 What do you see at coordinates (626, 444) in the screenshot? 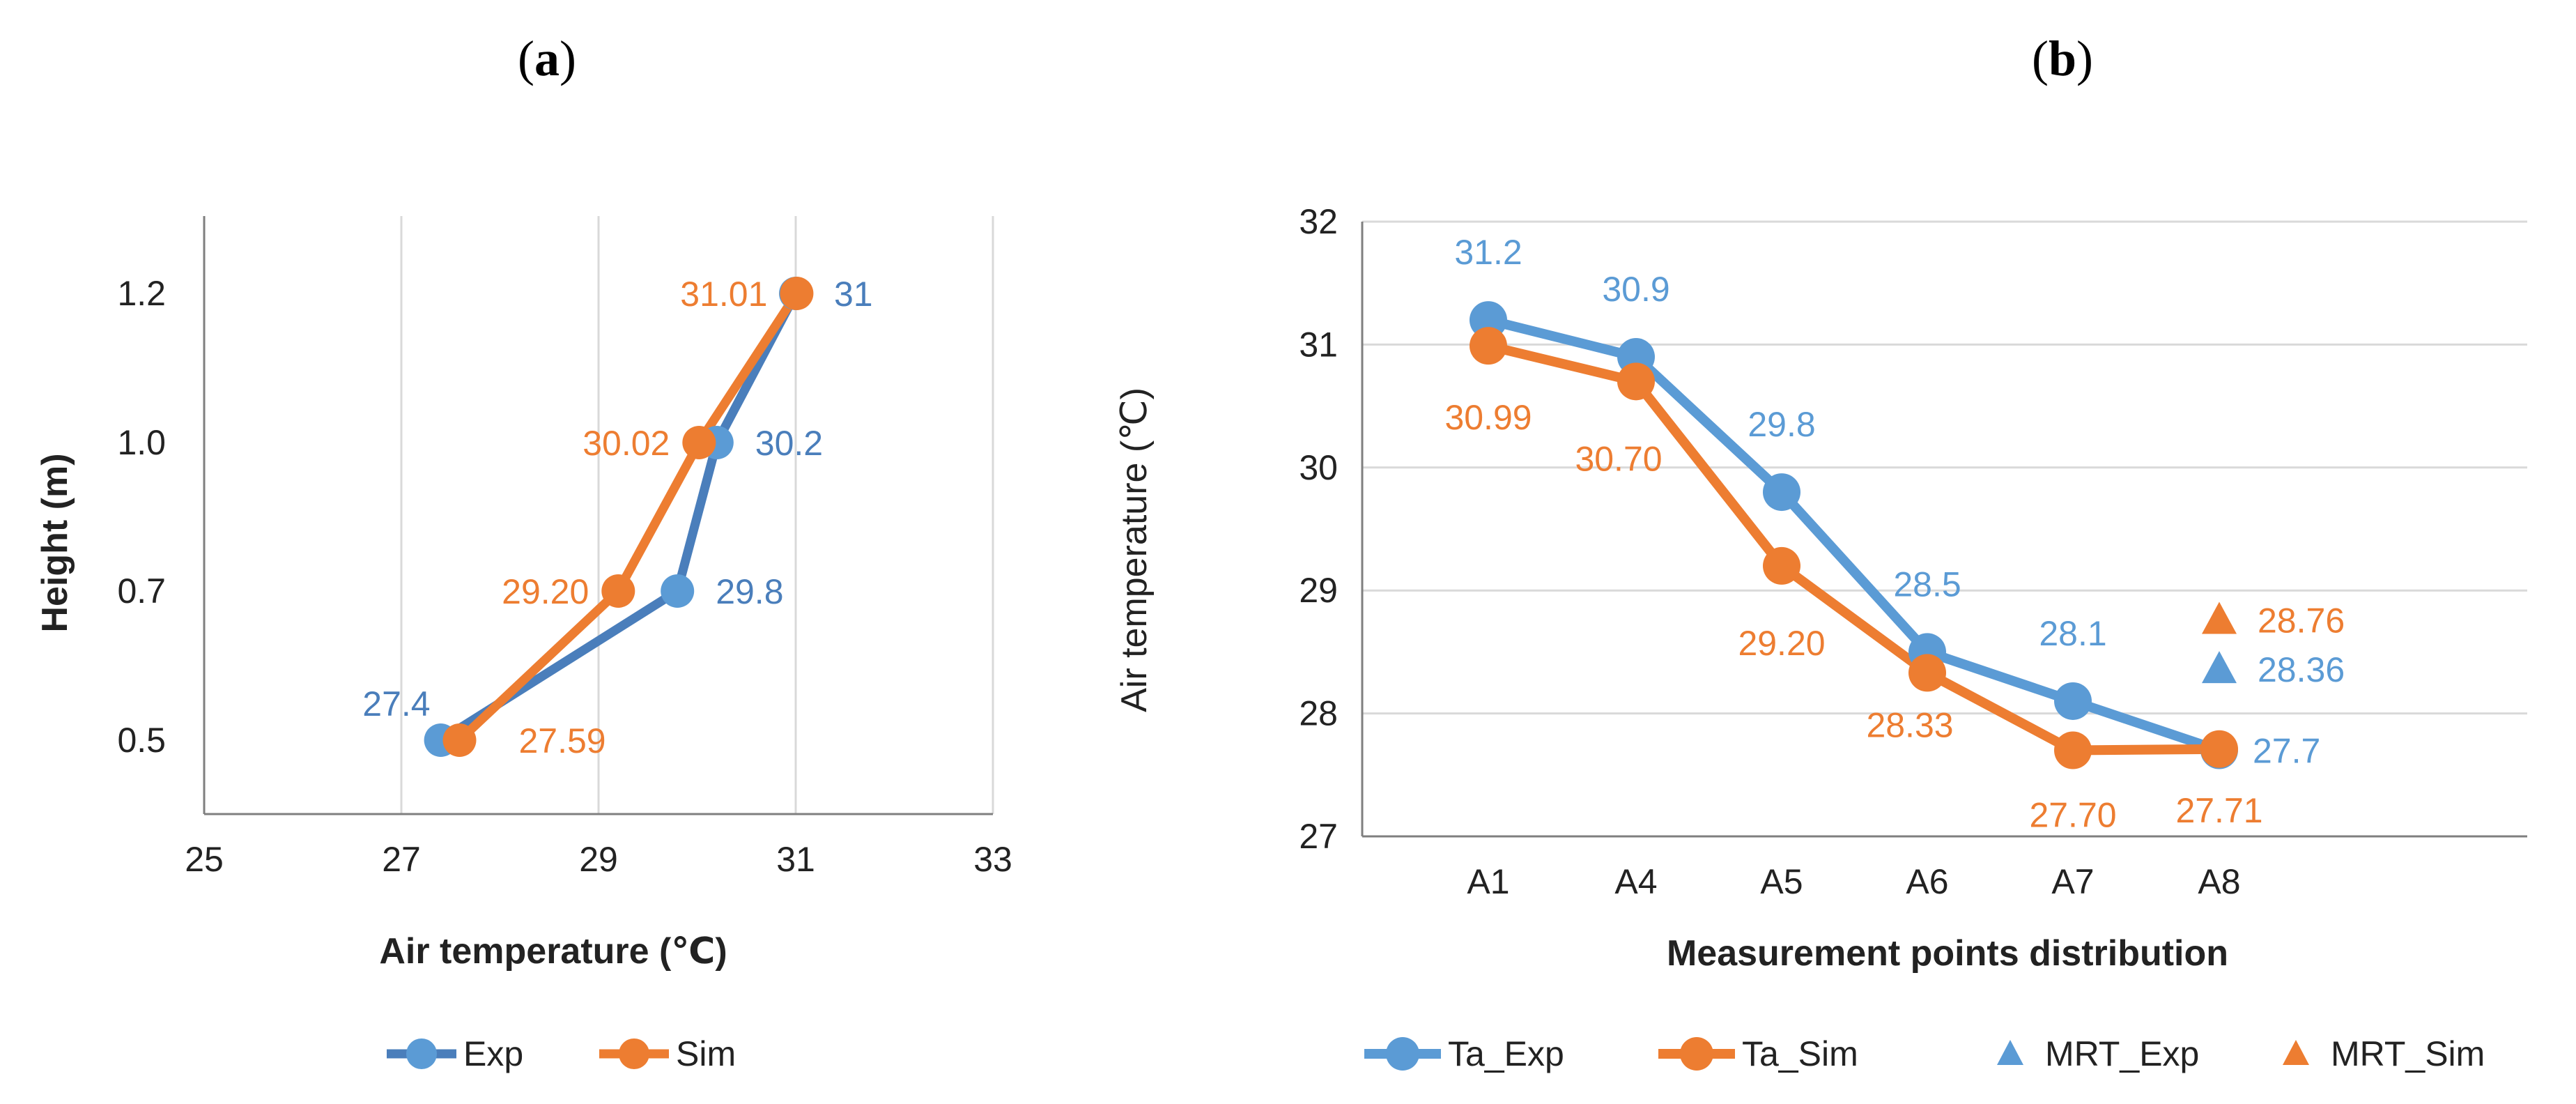
I see `data-label-sim-1.0: 30.02` at bounding box center [626, 444].